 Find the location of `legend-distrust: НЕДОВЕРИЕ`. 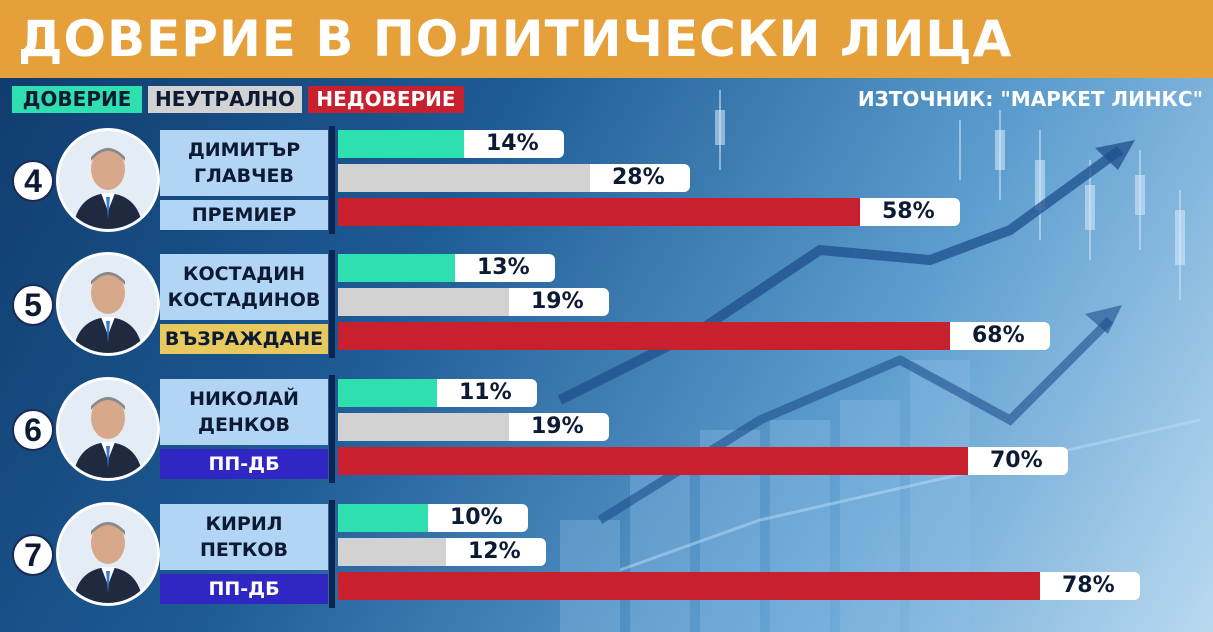

legend-distrust: НЕДОВЕРИЕ is located at coordinates (386, 99).